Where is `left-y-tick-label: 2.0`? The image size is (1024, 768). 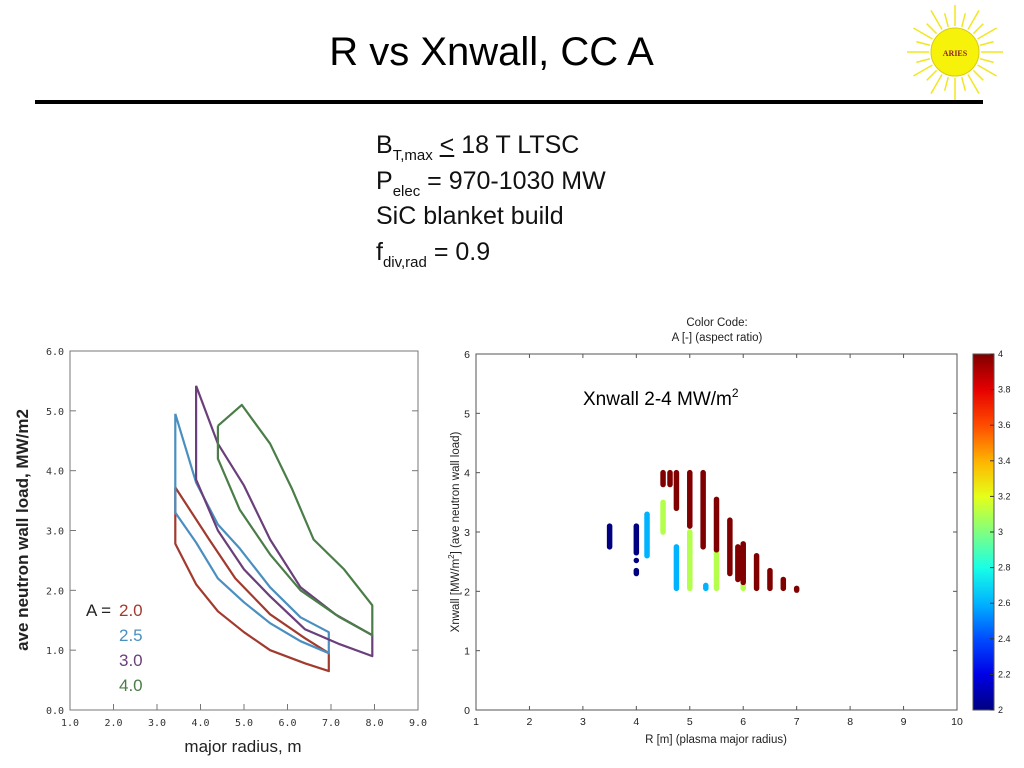
left-y-tick-label: 2.0 is located at coordinates (55, 591).